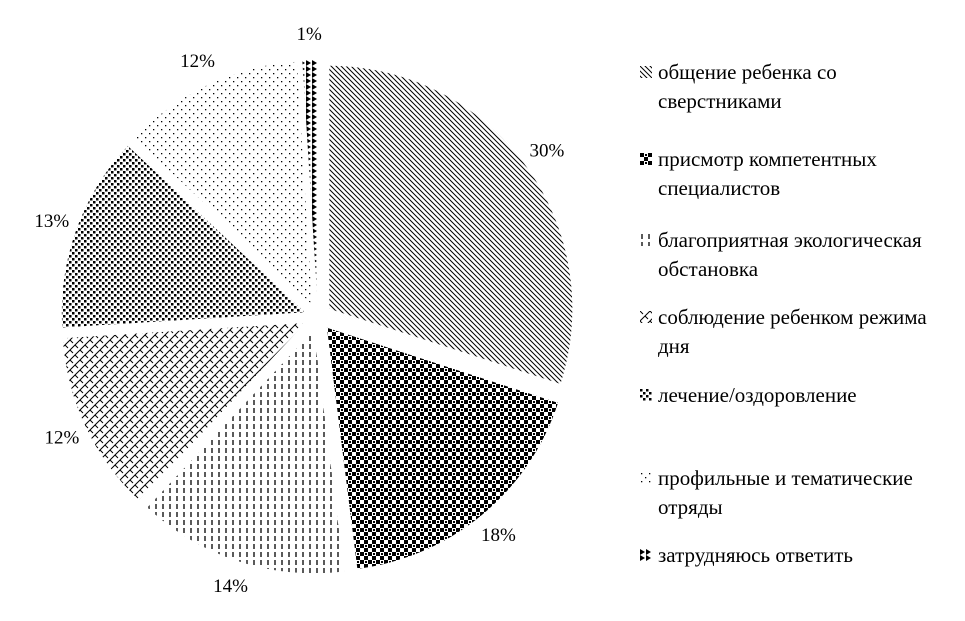 This screenshot has height=621, width=965. Describe the element at coordinates (646, 478) in the screenshot. I see `legend-swatch-sparse-dots-icon` at that location.